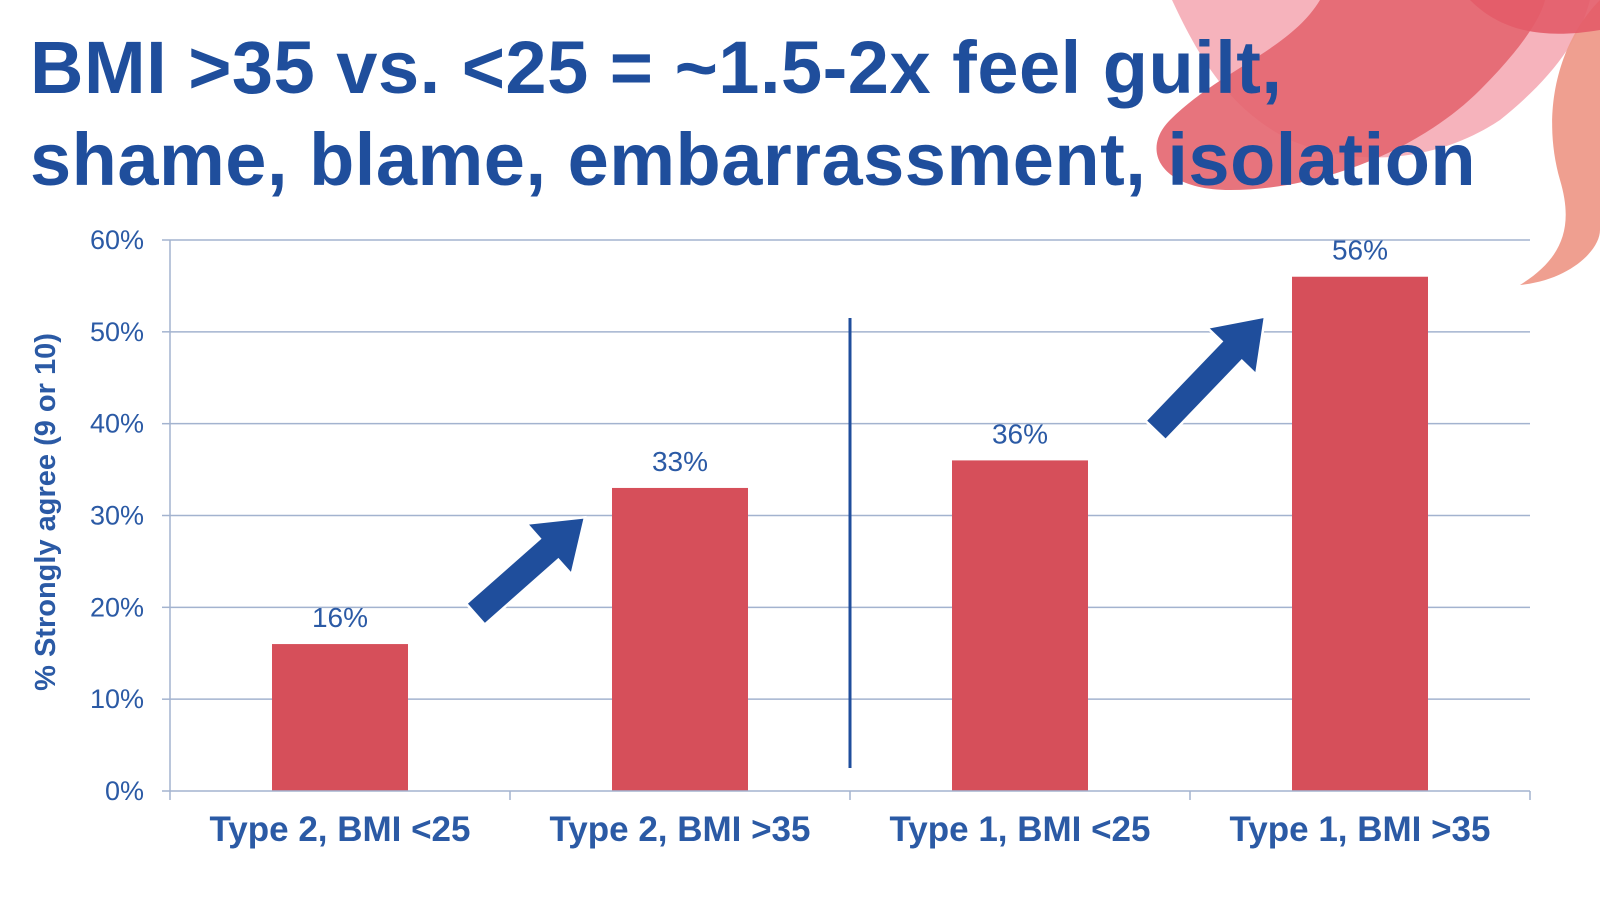 This screenshot has height=900, width=1600. What do you see at coordinates (340, 617) in the screenshot?
I see `data-label: 16%` at bounding box center [340, 617].